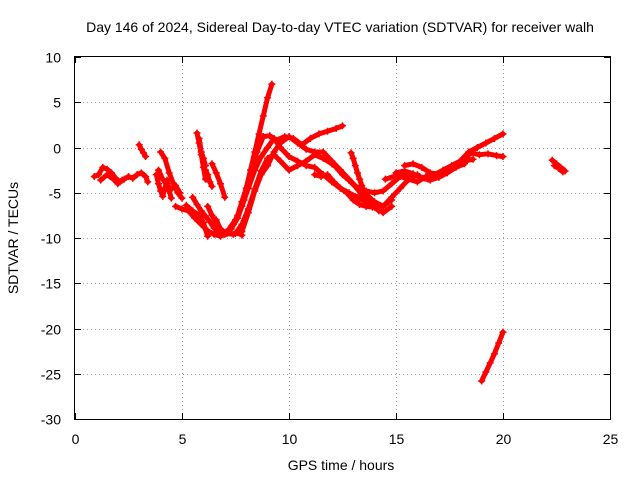  What do you see at coordinates (504, 439) in the screenshot?
I see `x-tick-label: 20` at bounding box center [504, 439].